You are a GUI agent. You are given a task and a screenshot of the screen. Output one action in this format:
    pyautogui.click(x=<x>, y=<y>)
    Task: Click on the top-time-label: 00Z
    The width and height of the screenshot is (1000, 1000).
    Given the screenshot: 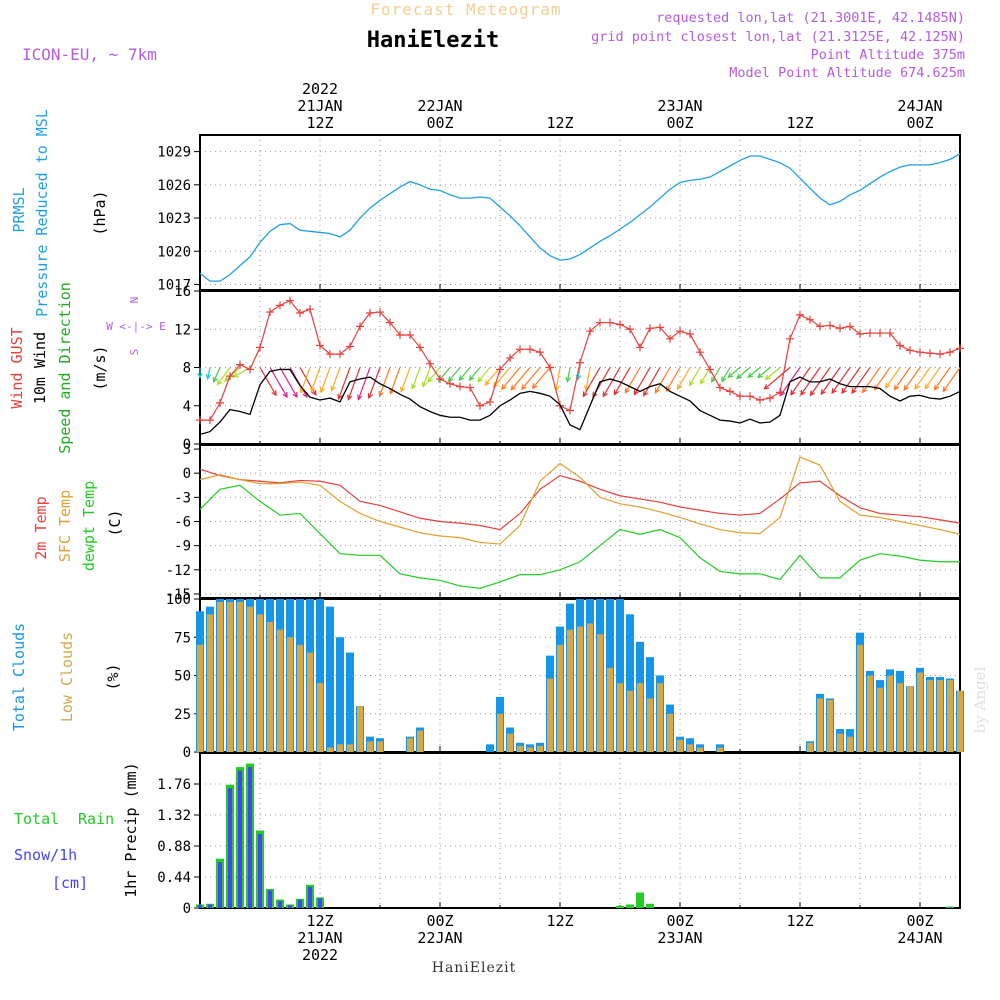 What is the action you would take?
    pyautogui.click(x=439, y=123)
    